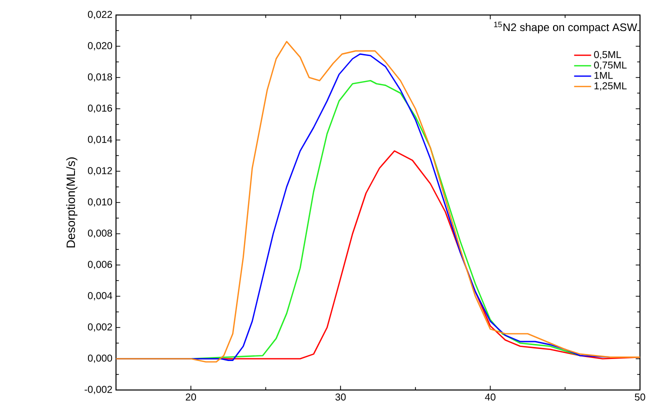 This screenshot has width=646, height=415. I want to click on y-tick-label: 0,010, so click(100, 202).